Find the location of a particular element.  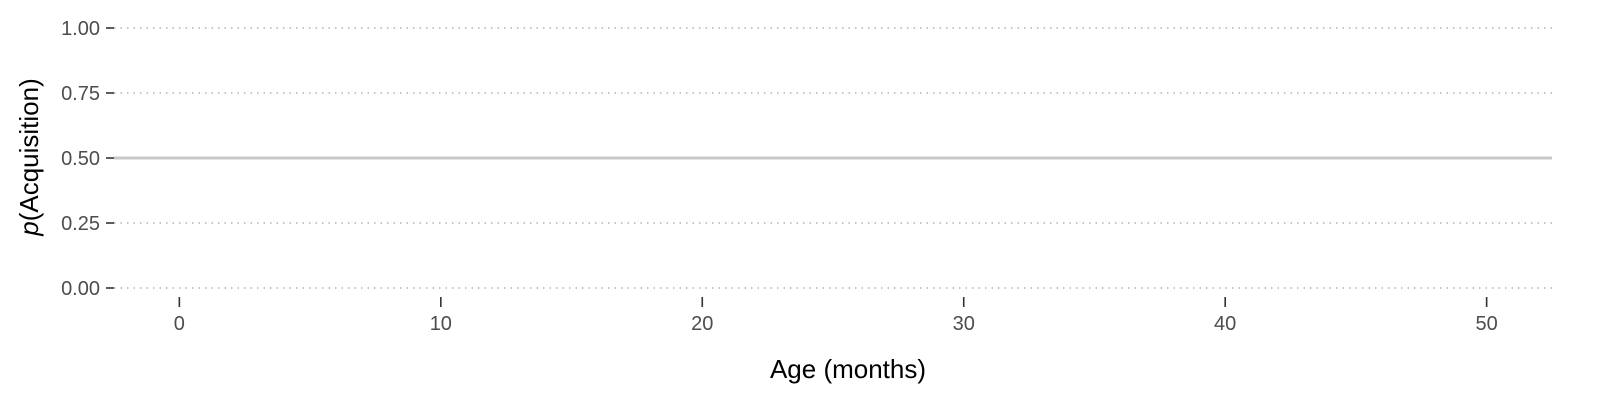

y-tick-label: 0.25 is located at coordinates (80, 224).